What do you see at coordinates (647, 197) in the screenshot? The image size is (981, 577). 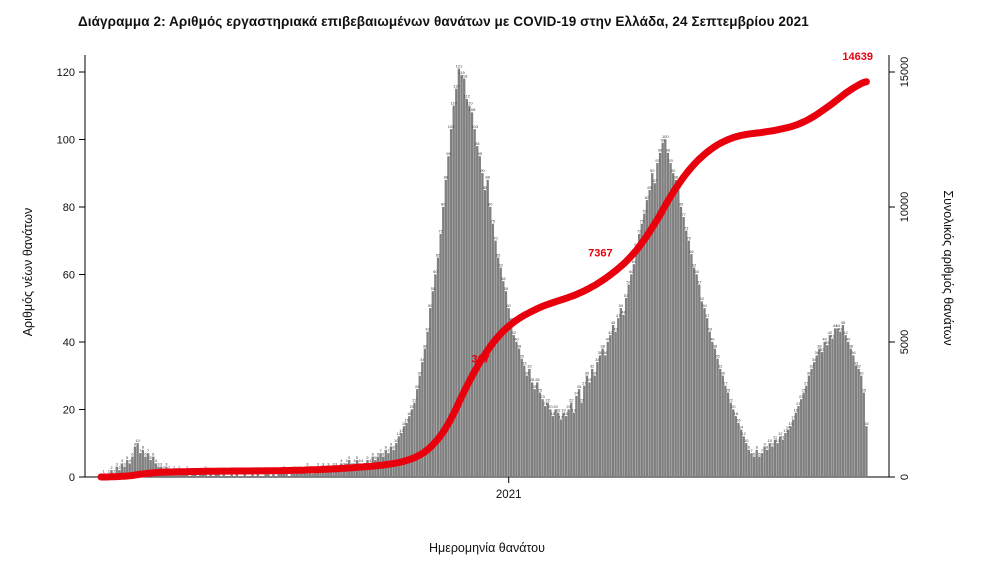 I see `svg-text: 82` at bounding box center [647, 197].